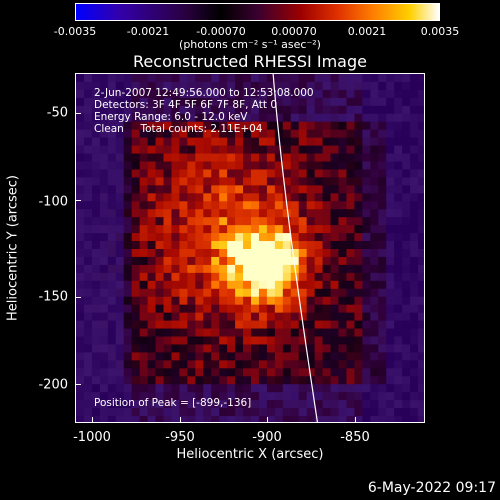  I want to click on plot-title: Reconstructed RHESSI Image, so click(250, 61).